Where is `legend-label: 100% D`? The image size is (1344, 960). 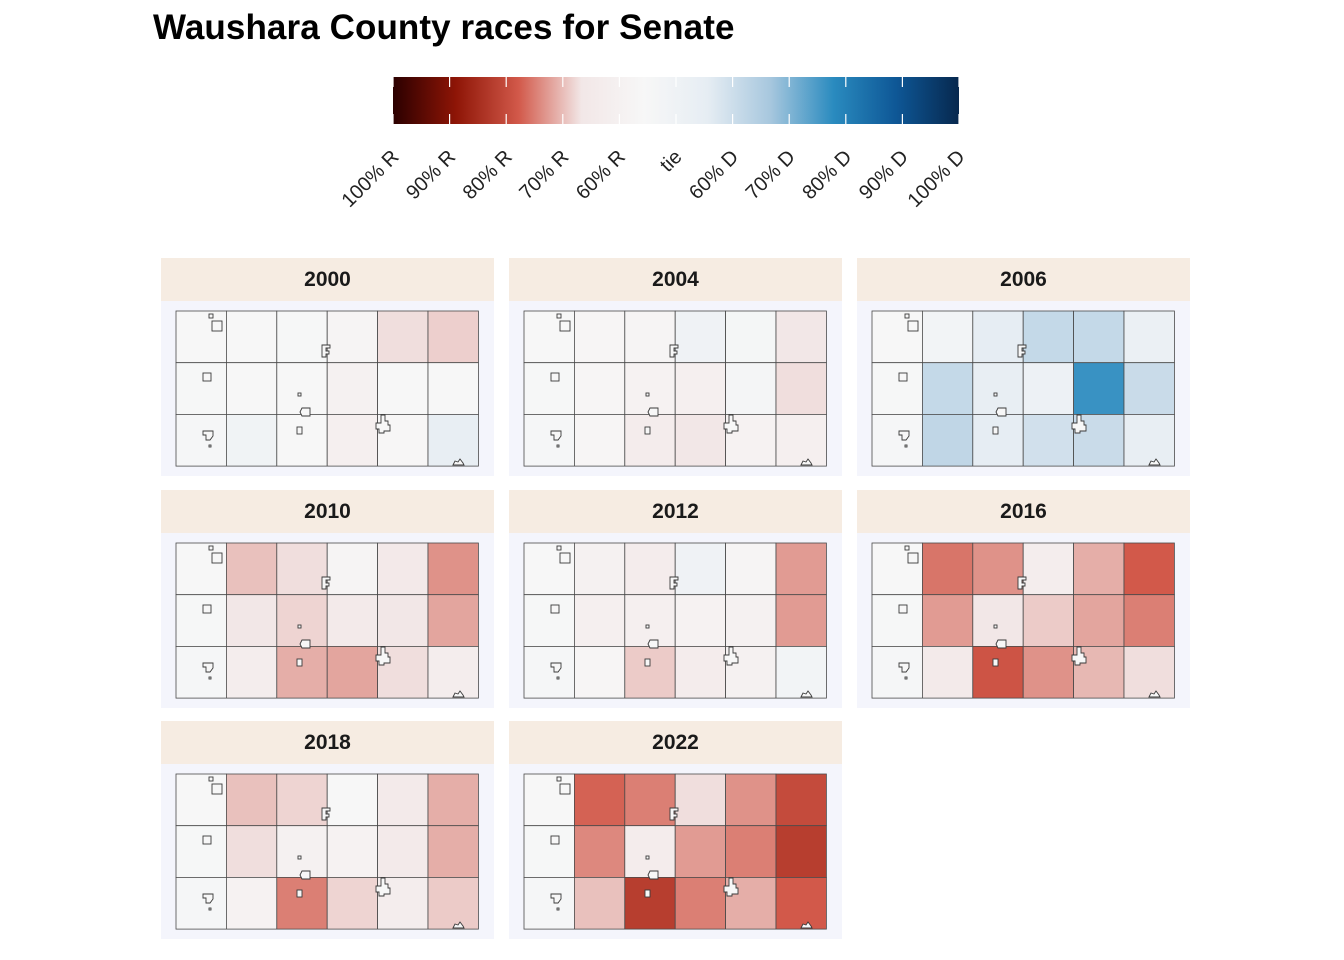 legend-label: 100% D is located at coordinates (937, 179).